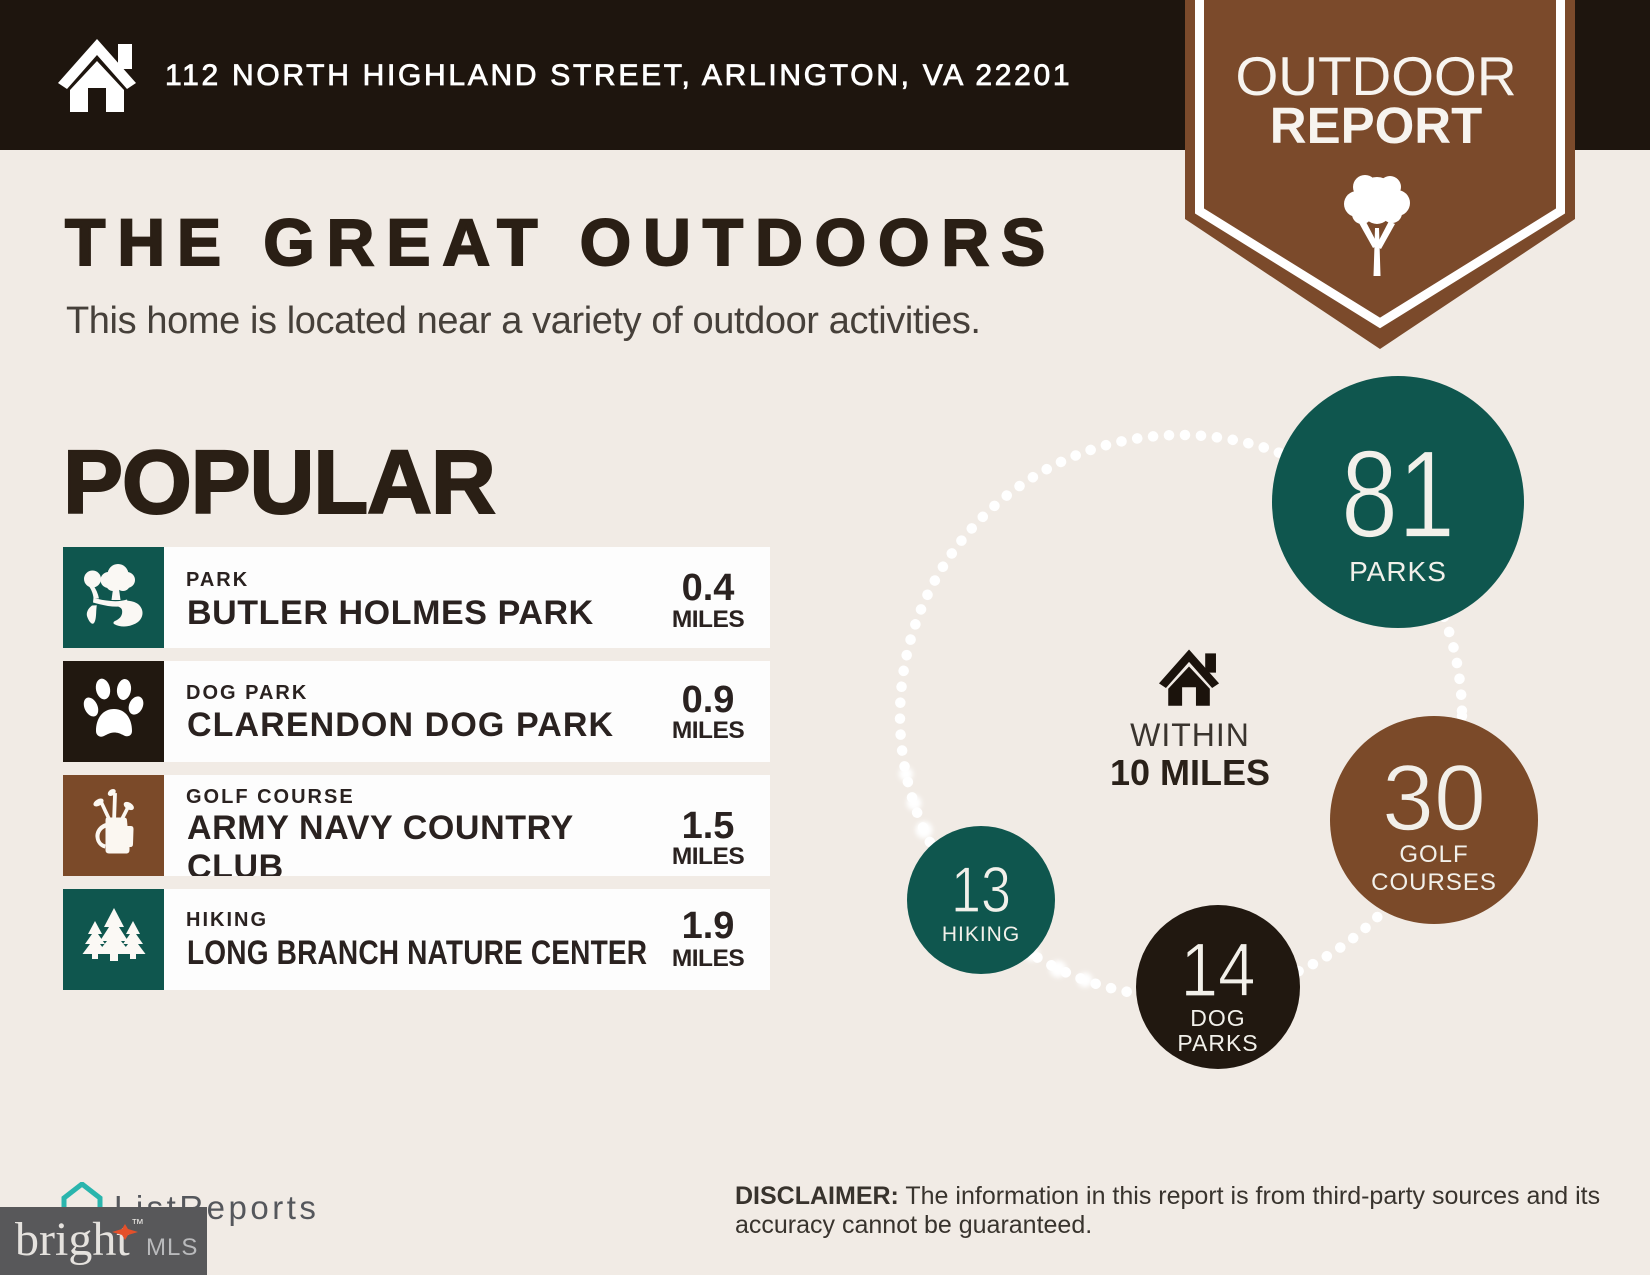  I want to click on svg-text: DOG, so click(1217, 1018).